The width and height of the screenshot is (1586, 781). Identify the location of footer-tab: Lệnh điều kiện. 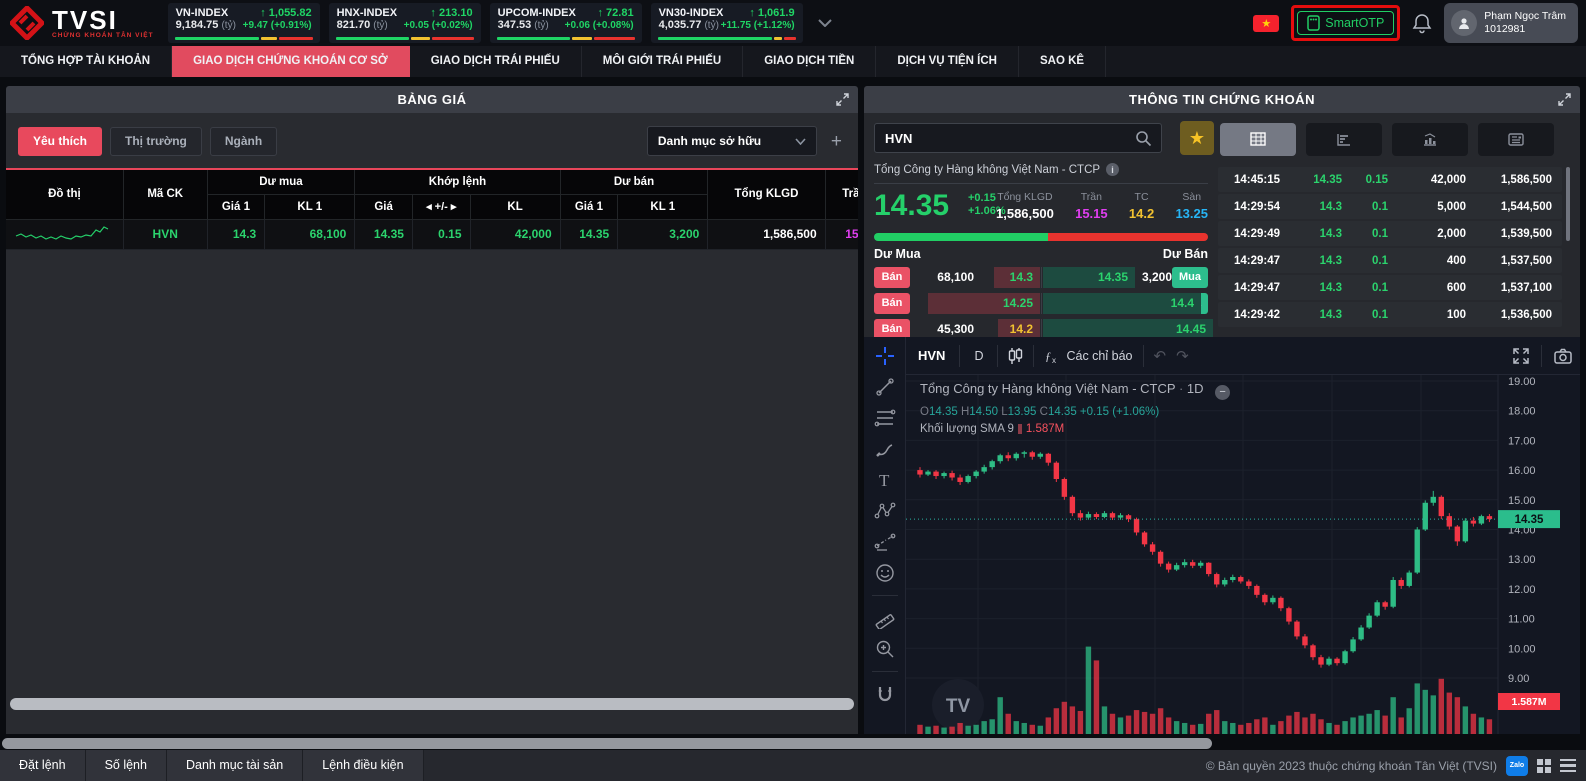
(363, 765).